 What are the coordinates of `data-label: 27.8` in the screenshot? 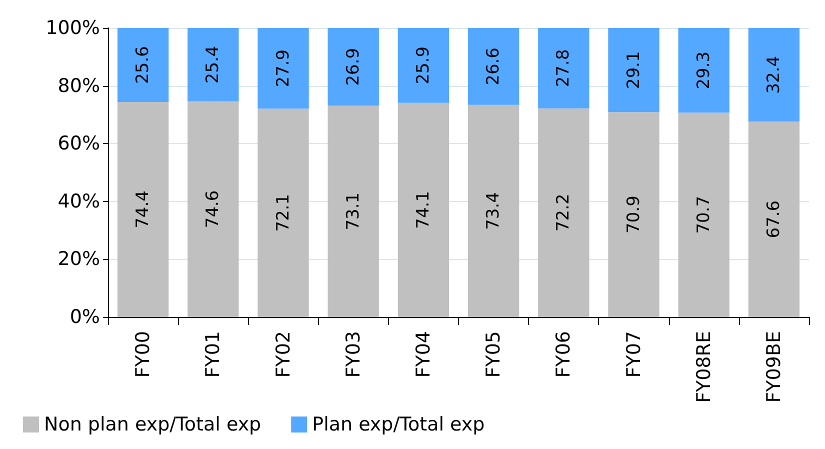 It's located at (564, 68).